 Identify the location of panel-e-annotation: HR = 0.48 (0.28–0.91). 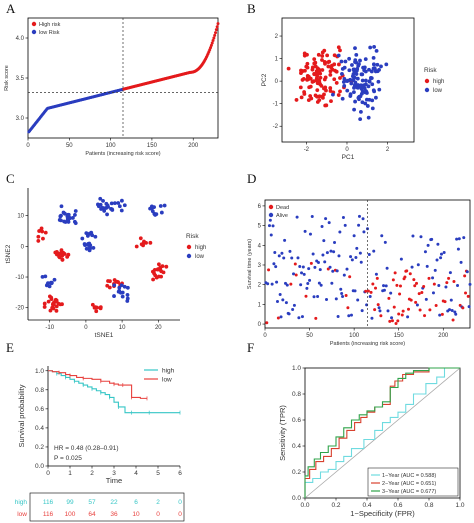
(86, 448).